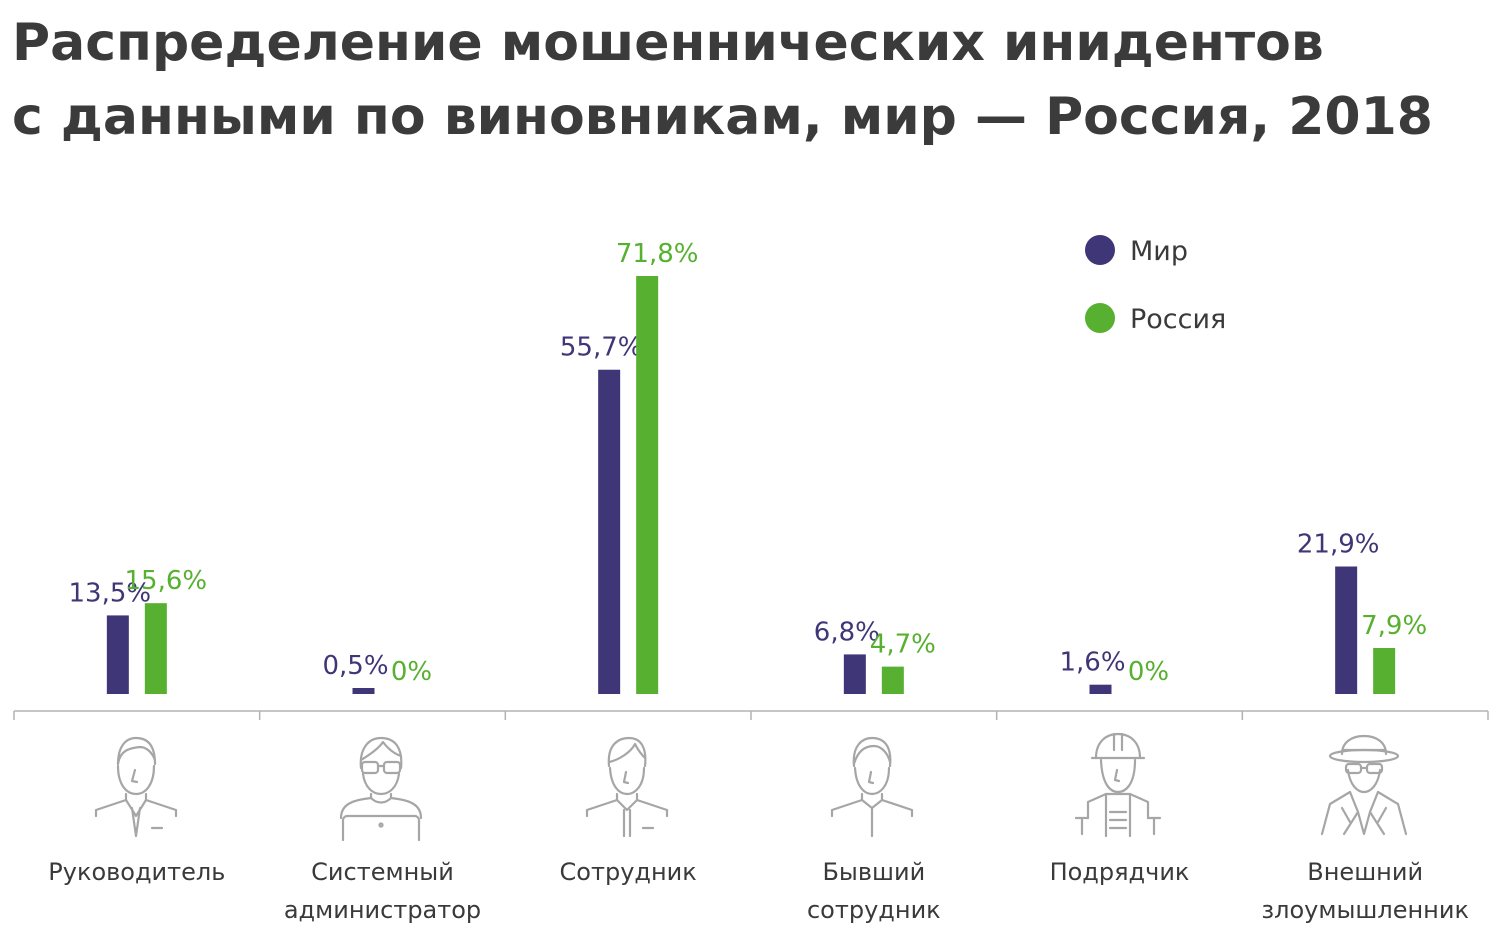  What do you see at coordinates (1394, 626) in the screenshot?
I see `data-label-russia: 7,9%` at bounding box center [1394, 626].